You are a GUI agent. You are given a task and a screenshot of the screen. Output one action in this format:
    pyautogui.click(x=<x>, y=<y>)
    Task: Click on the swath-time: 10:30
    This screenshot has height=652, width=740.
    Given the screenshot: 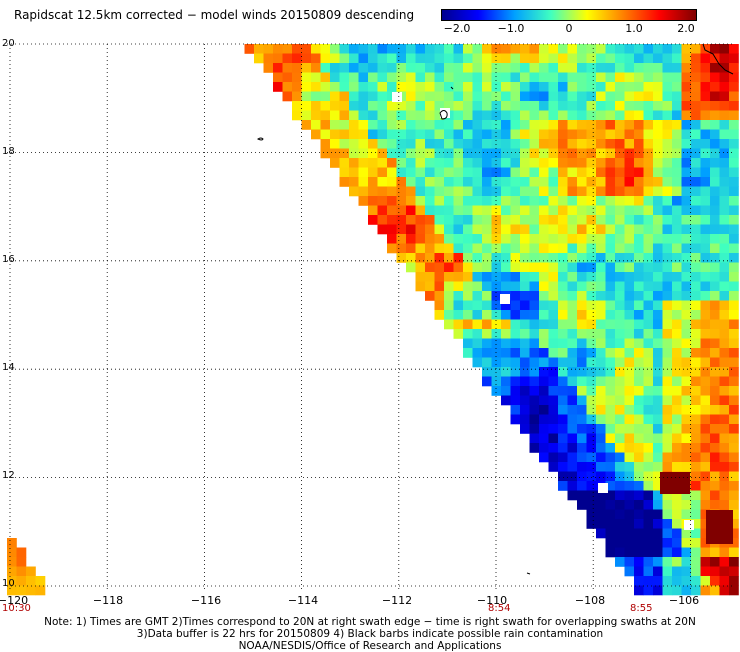 What is the action you would take?
    pyautogui.click(x=16, y=608)
    